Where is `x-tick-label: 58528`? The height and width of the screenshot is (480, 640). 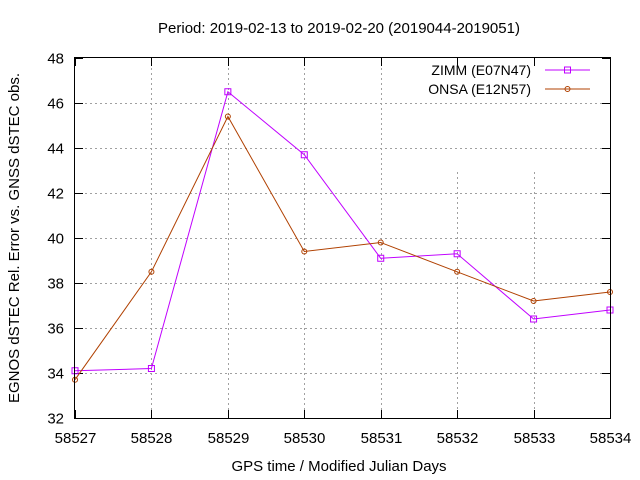 x-tick-label: 58528 is located at coordinates (152, 438).